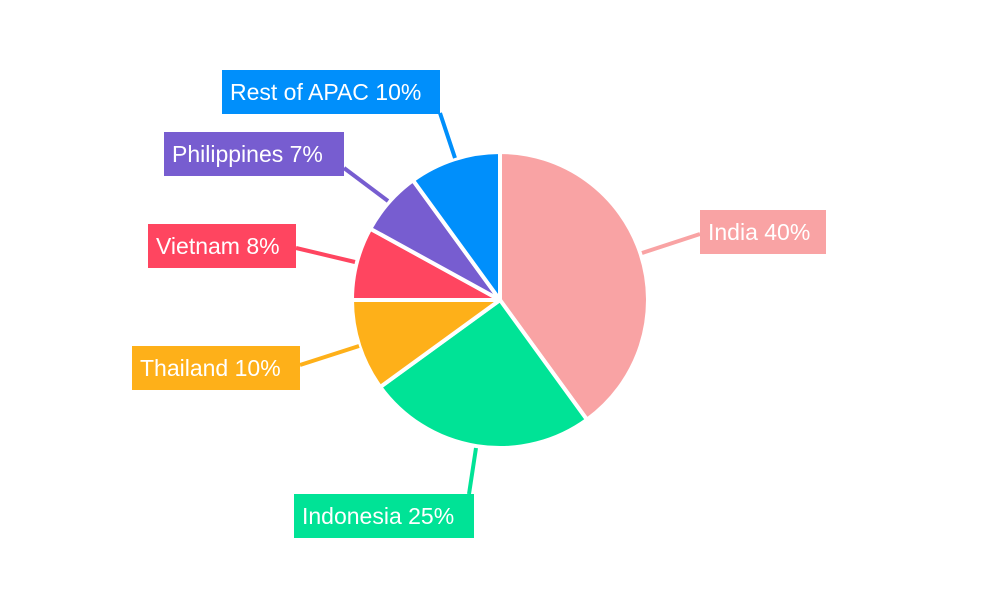  Describe the element at coordinates (763, 232) in the screenshot. I see `label-india: India 40%` at that location.